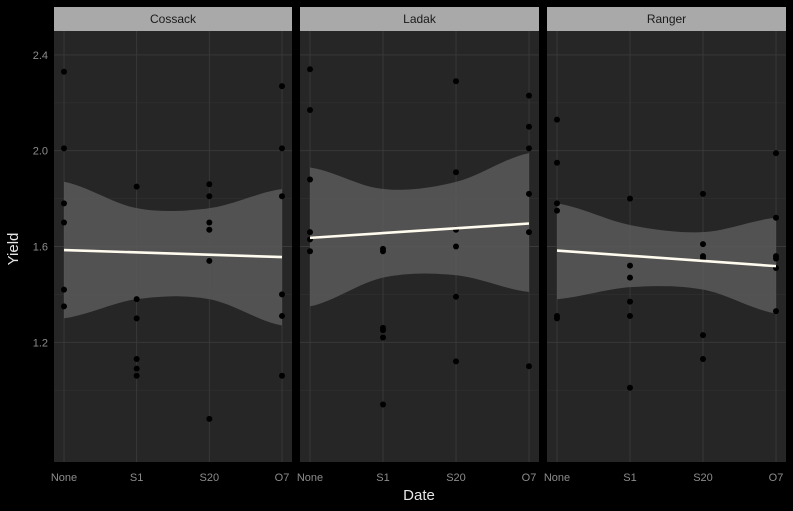 This screenshot has width=793, height=511. I want to click on facet-label: Ranger, so click(666, 19).